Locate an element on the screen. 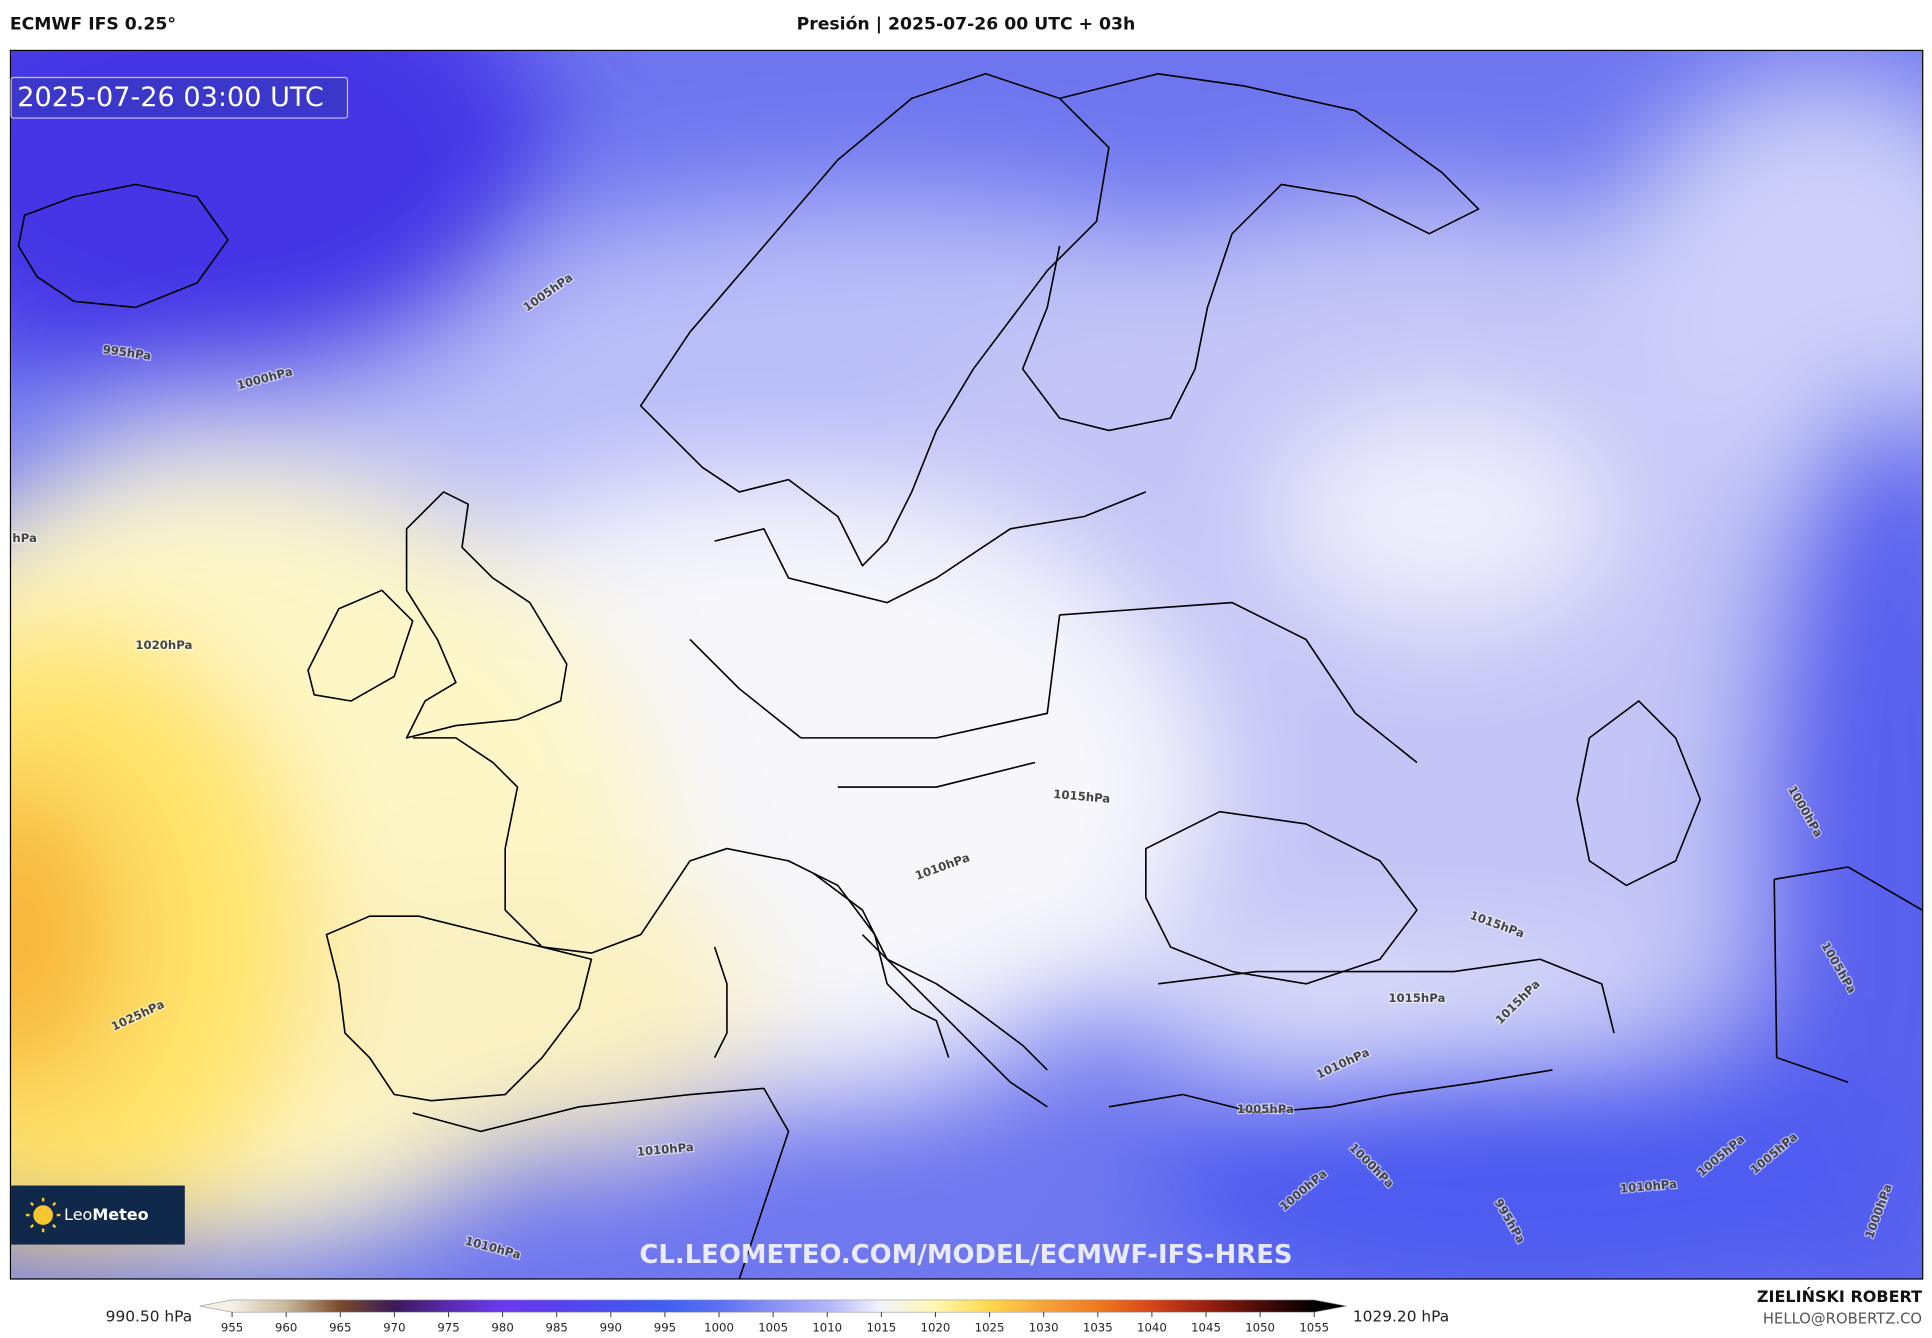  colorbar-tick-label: 975 is located at coordinates (448, 1328).